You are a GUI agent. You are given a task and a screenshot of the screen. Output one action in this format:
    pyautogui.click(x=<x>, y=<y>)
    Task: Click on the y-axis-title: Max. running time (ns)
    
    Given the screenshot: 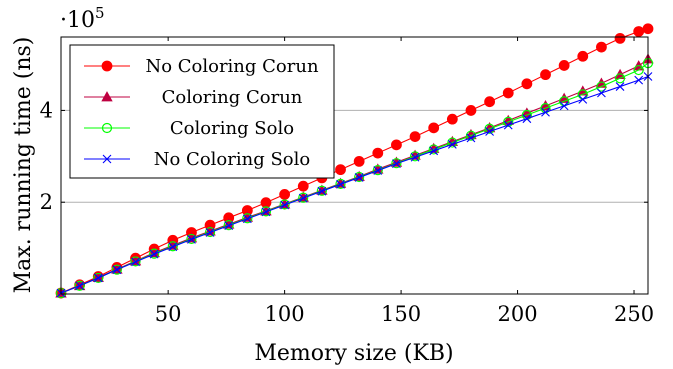 What is the action you would take?
    pyautogui.click(x=23, y=165)
    